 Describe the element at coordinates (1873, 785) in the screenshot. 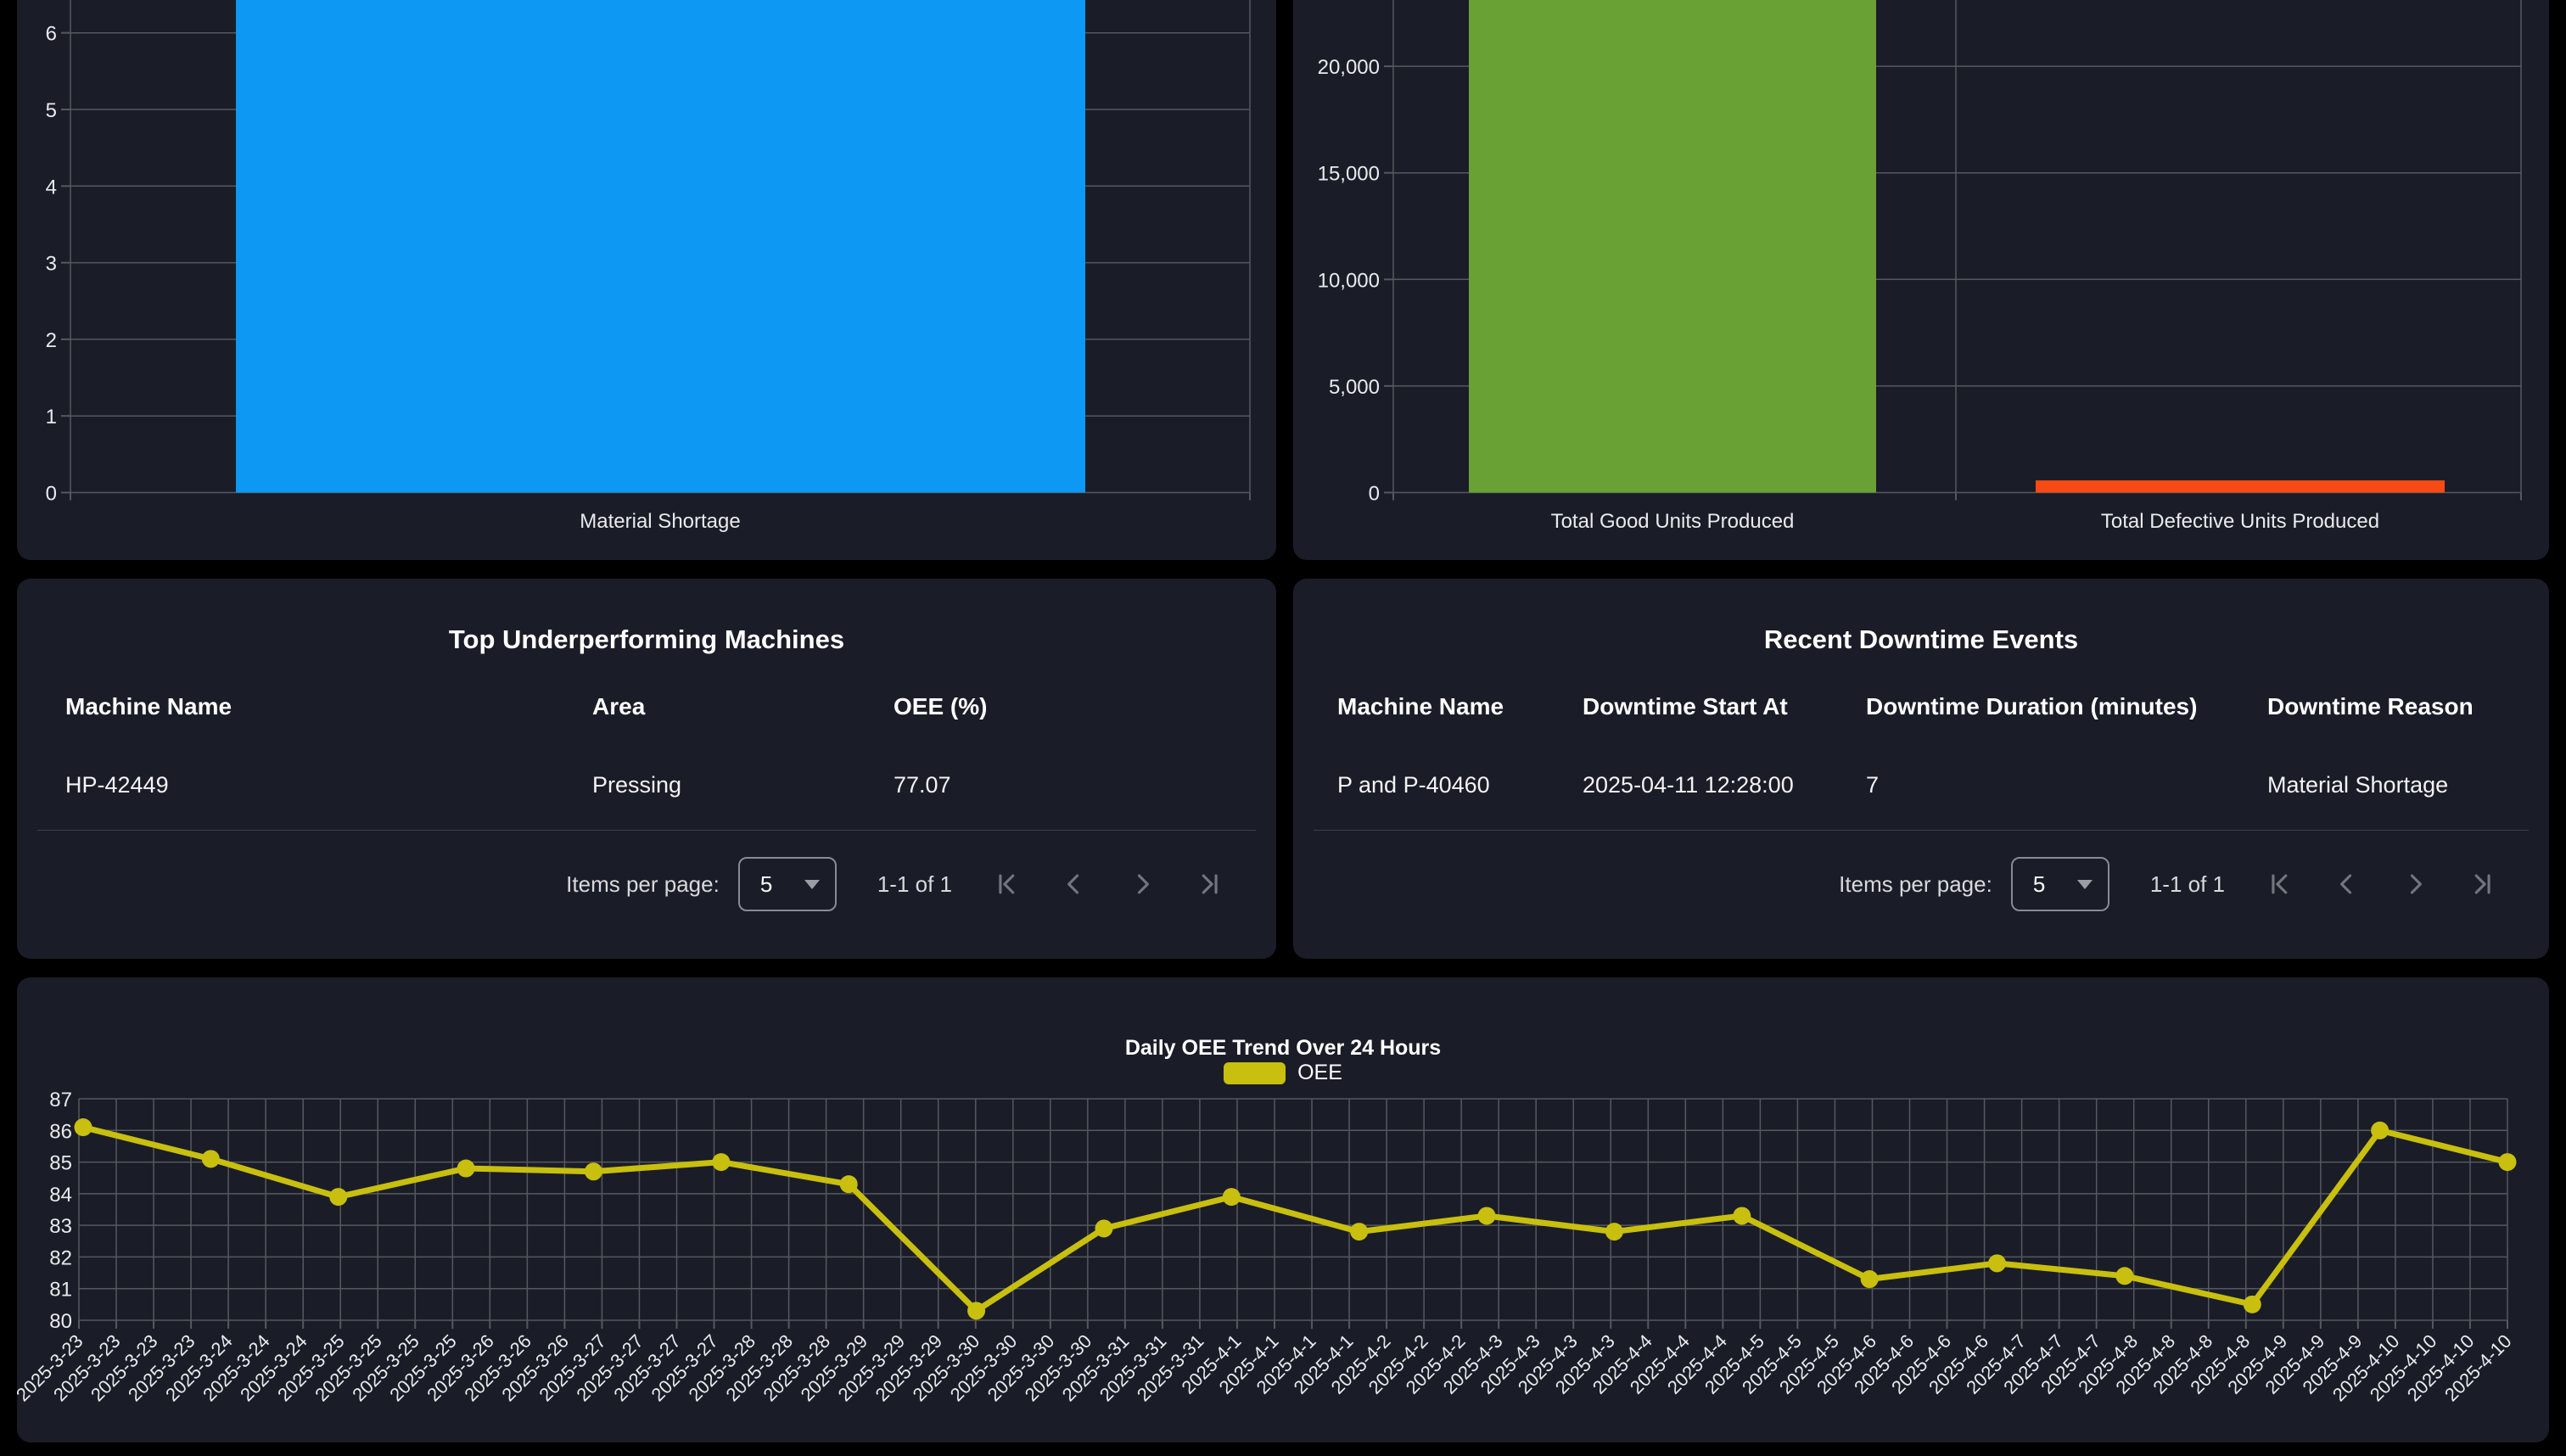

I see `cell-downtime-duration: 7` at that location.